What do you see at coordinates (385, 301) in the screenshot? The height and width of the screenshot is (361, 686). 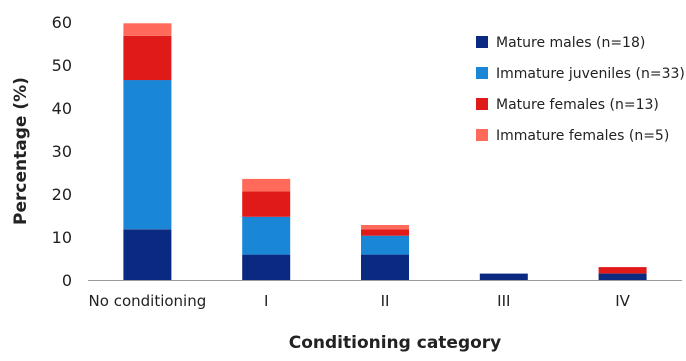 I see `x-tick-label: II` at bounding box center [385, 301].